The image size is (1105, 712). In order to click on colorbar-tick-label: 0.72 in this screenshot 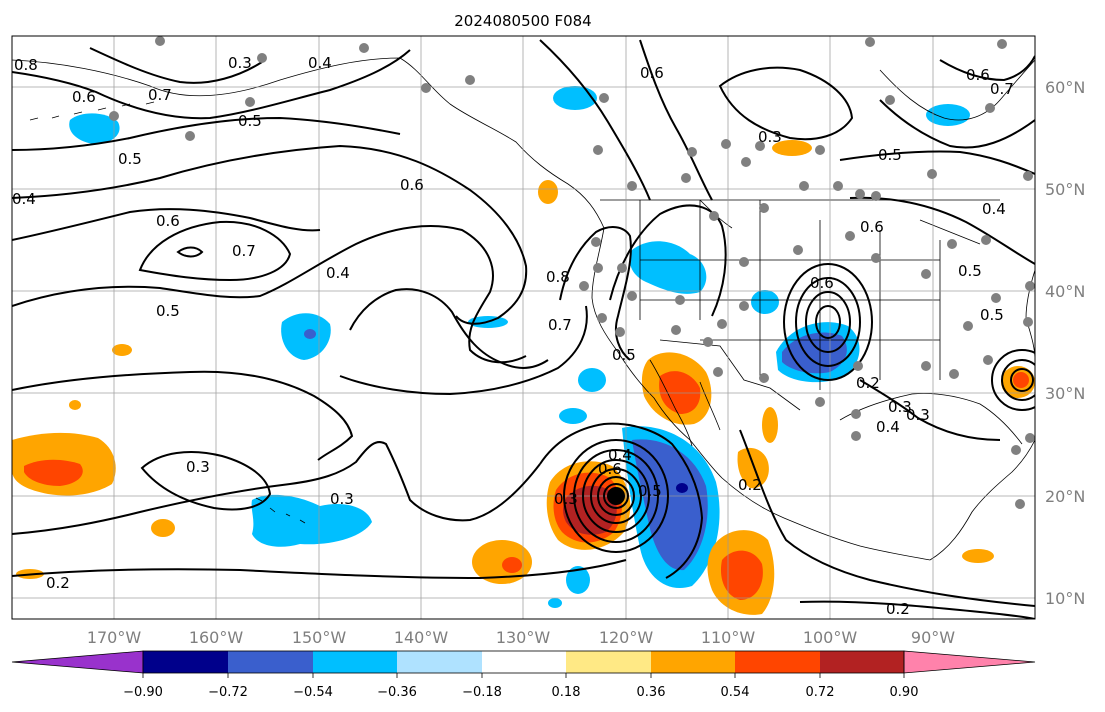, I will do `click(820, 692)`.